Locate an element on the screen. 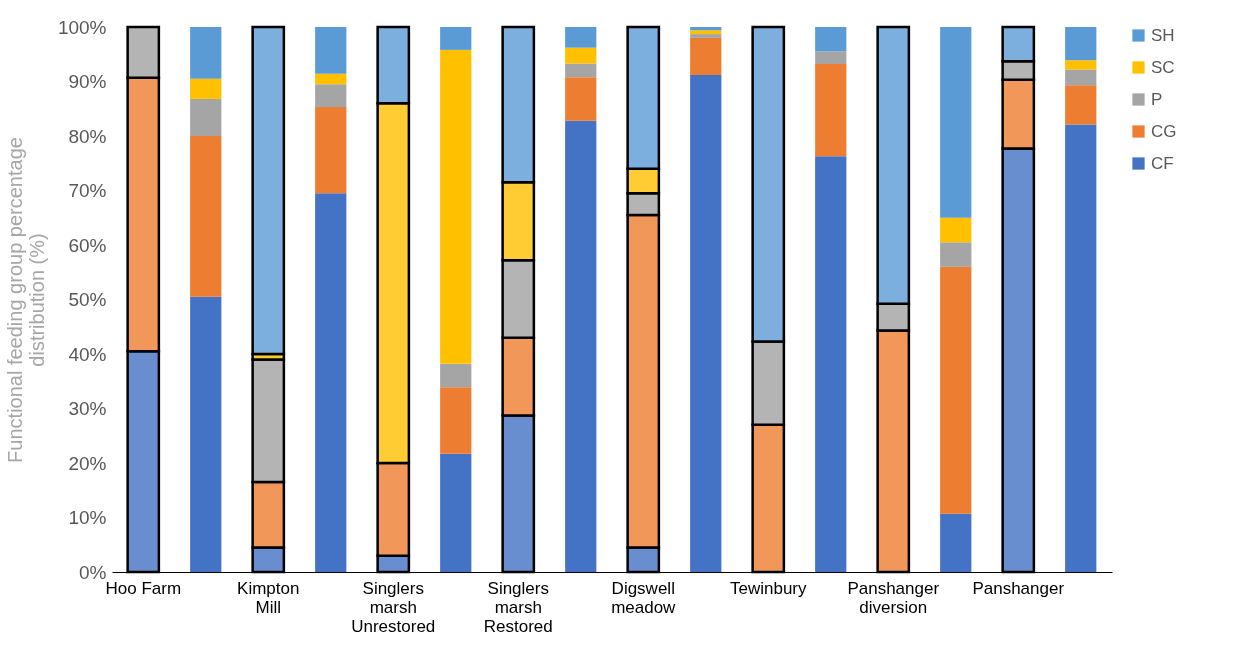  y-tick-label: 30% is located at coordinates (87, 408).